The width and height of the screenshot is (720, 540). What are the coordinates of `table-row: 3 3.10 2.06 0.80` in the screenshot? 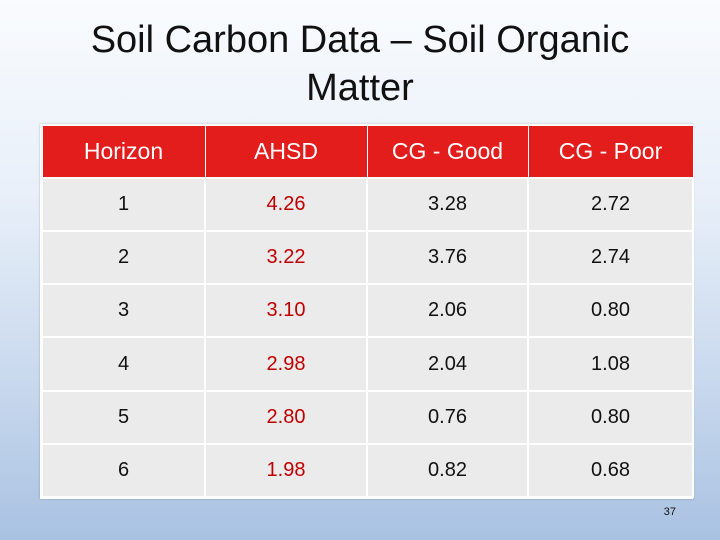 It's located at (367, 311).